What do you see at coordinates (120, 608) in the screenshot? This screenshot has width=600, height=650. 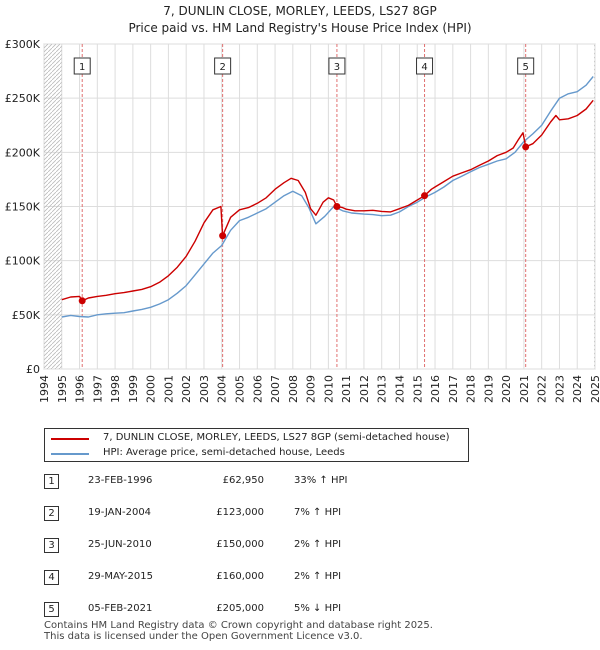 I see `sale-date: 05-FEB-2021` at bounding box center [120, 608].